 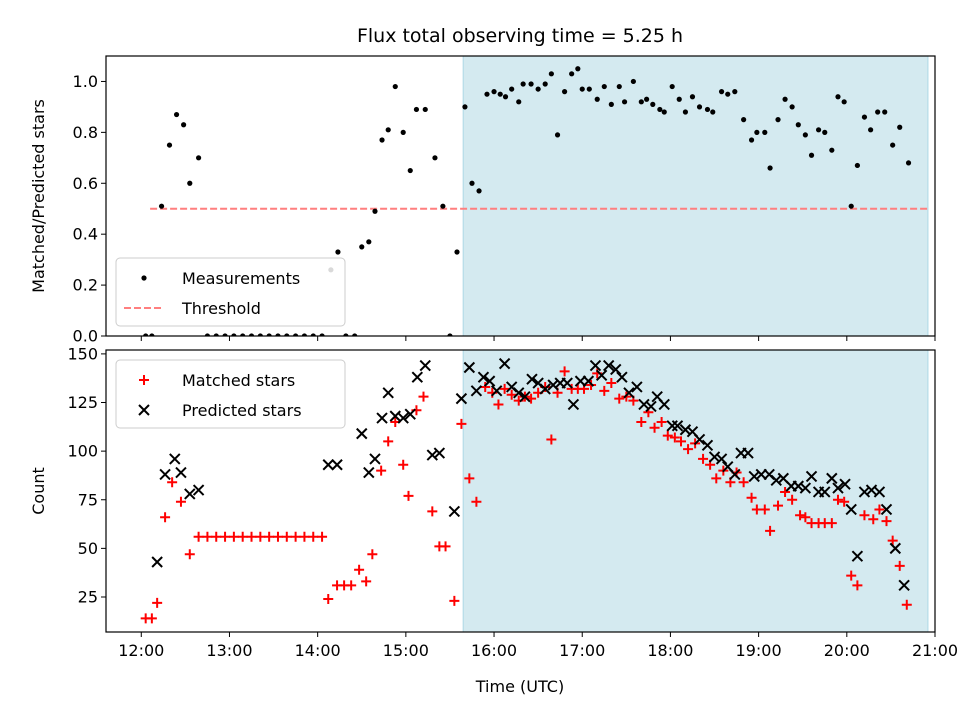 I want to click on y-tick-label: 50, so click(x=88, y=548).